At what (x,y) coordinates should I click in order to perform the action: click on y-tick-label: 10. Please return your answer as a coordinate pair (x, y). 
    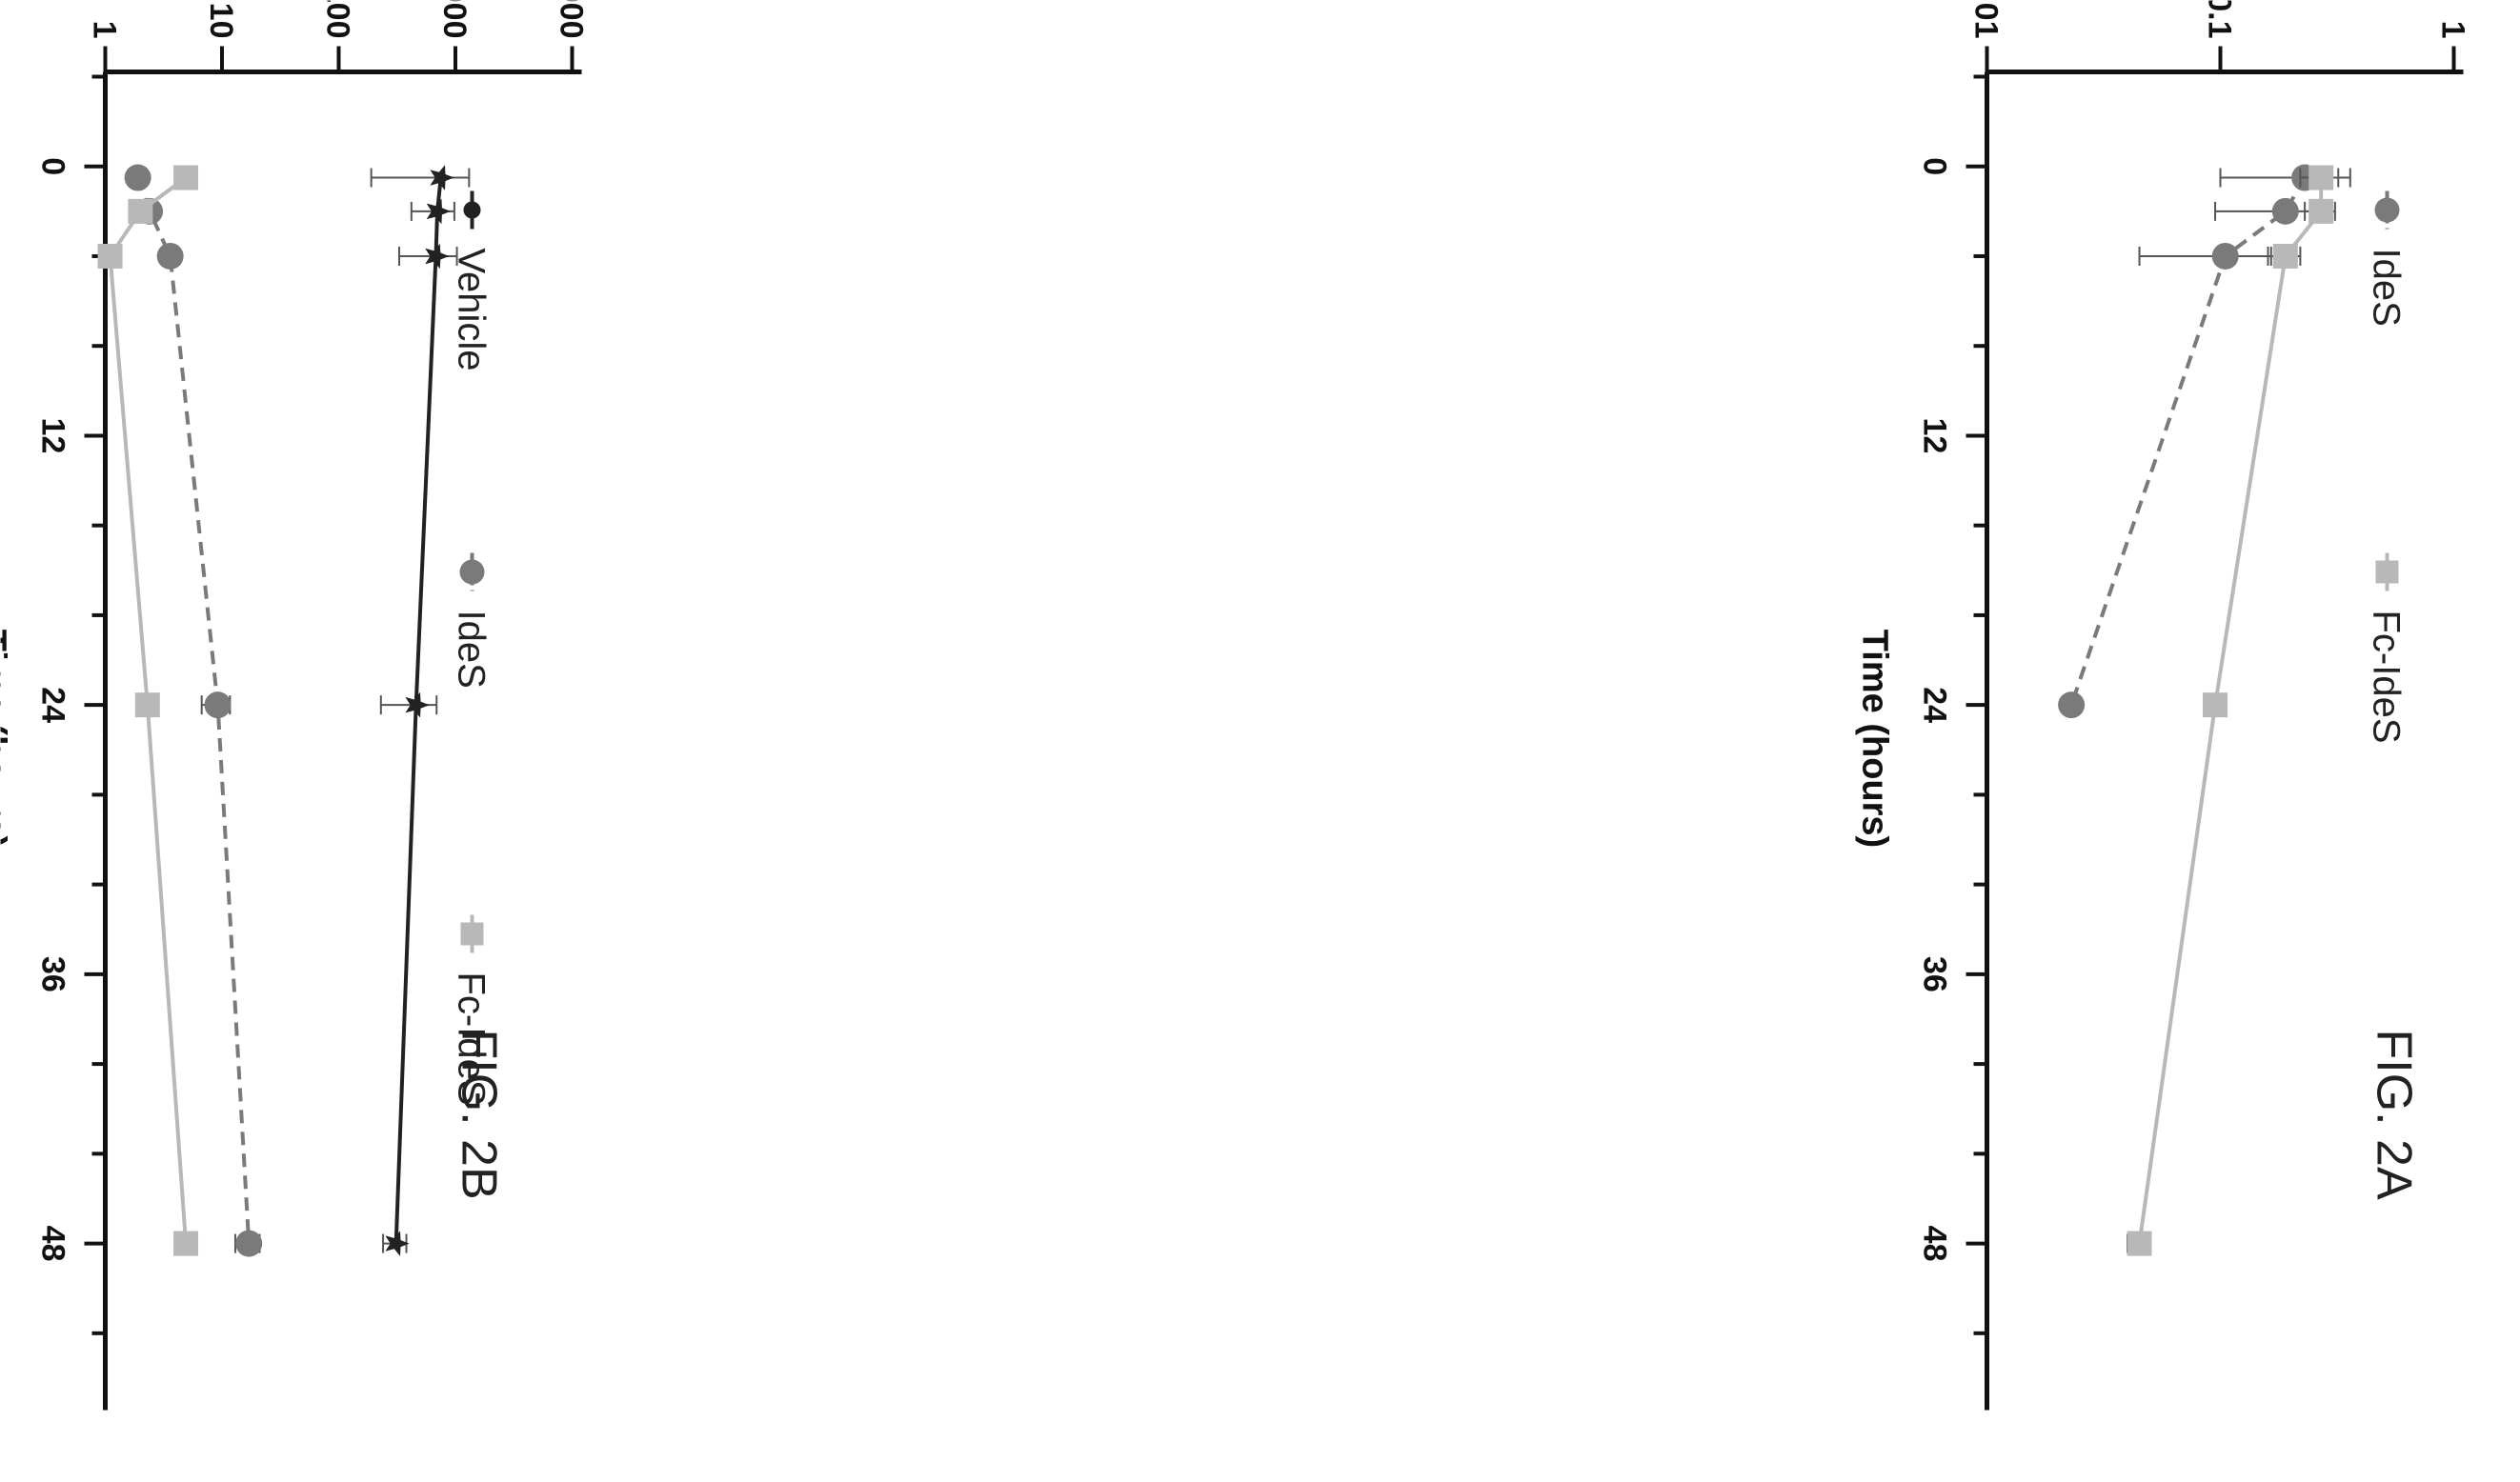
    Looking at the image, I should click on (221, 20).